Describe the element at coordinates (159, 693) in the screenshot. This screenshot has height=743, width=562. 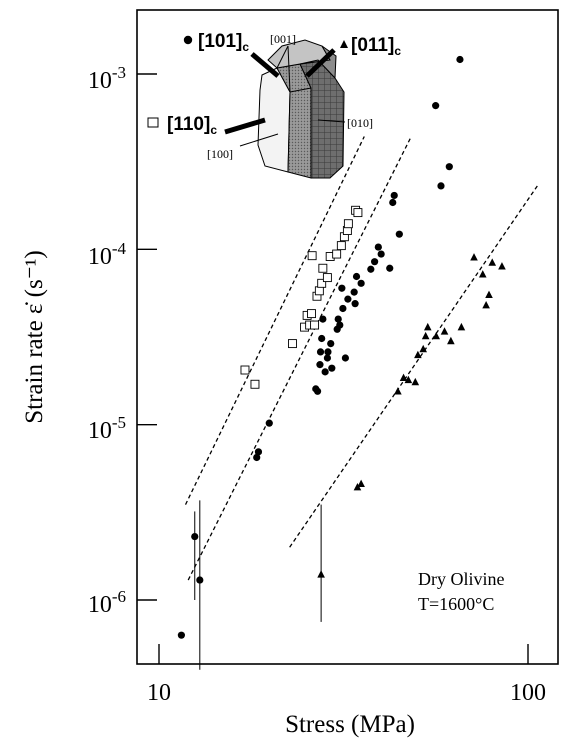
I see `x-tick-label-10: 10` at that location.